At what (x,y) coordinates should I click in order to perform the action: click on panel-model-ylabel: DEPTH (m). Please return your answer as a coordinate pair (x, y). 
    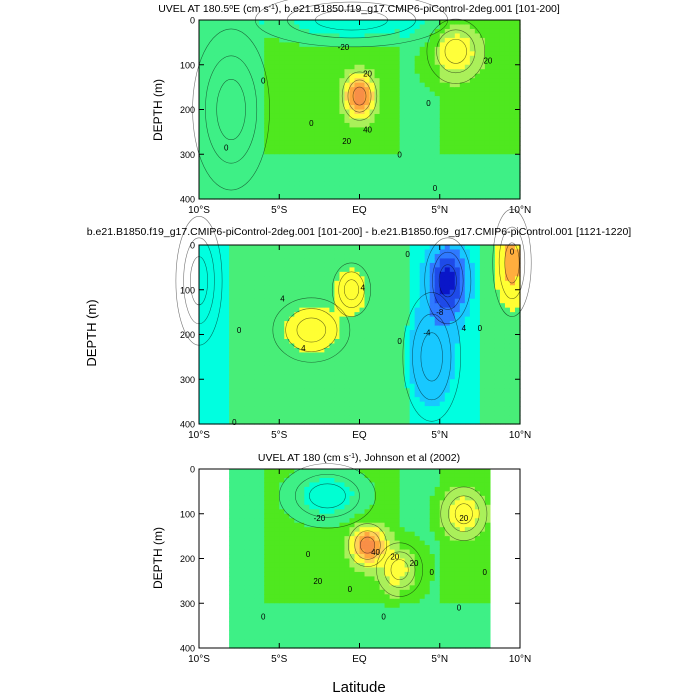
    Looking at the image, I should click on (158, 110).